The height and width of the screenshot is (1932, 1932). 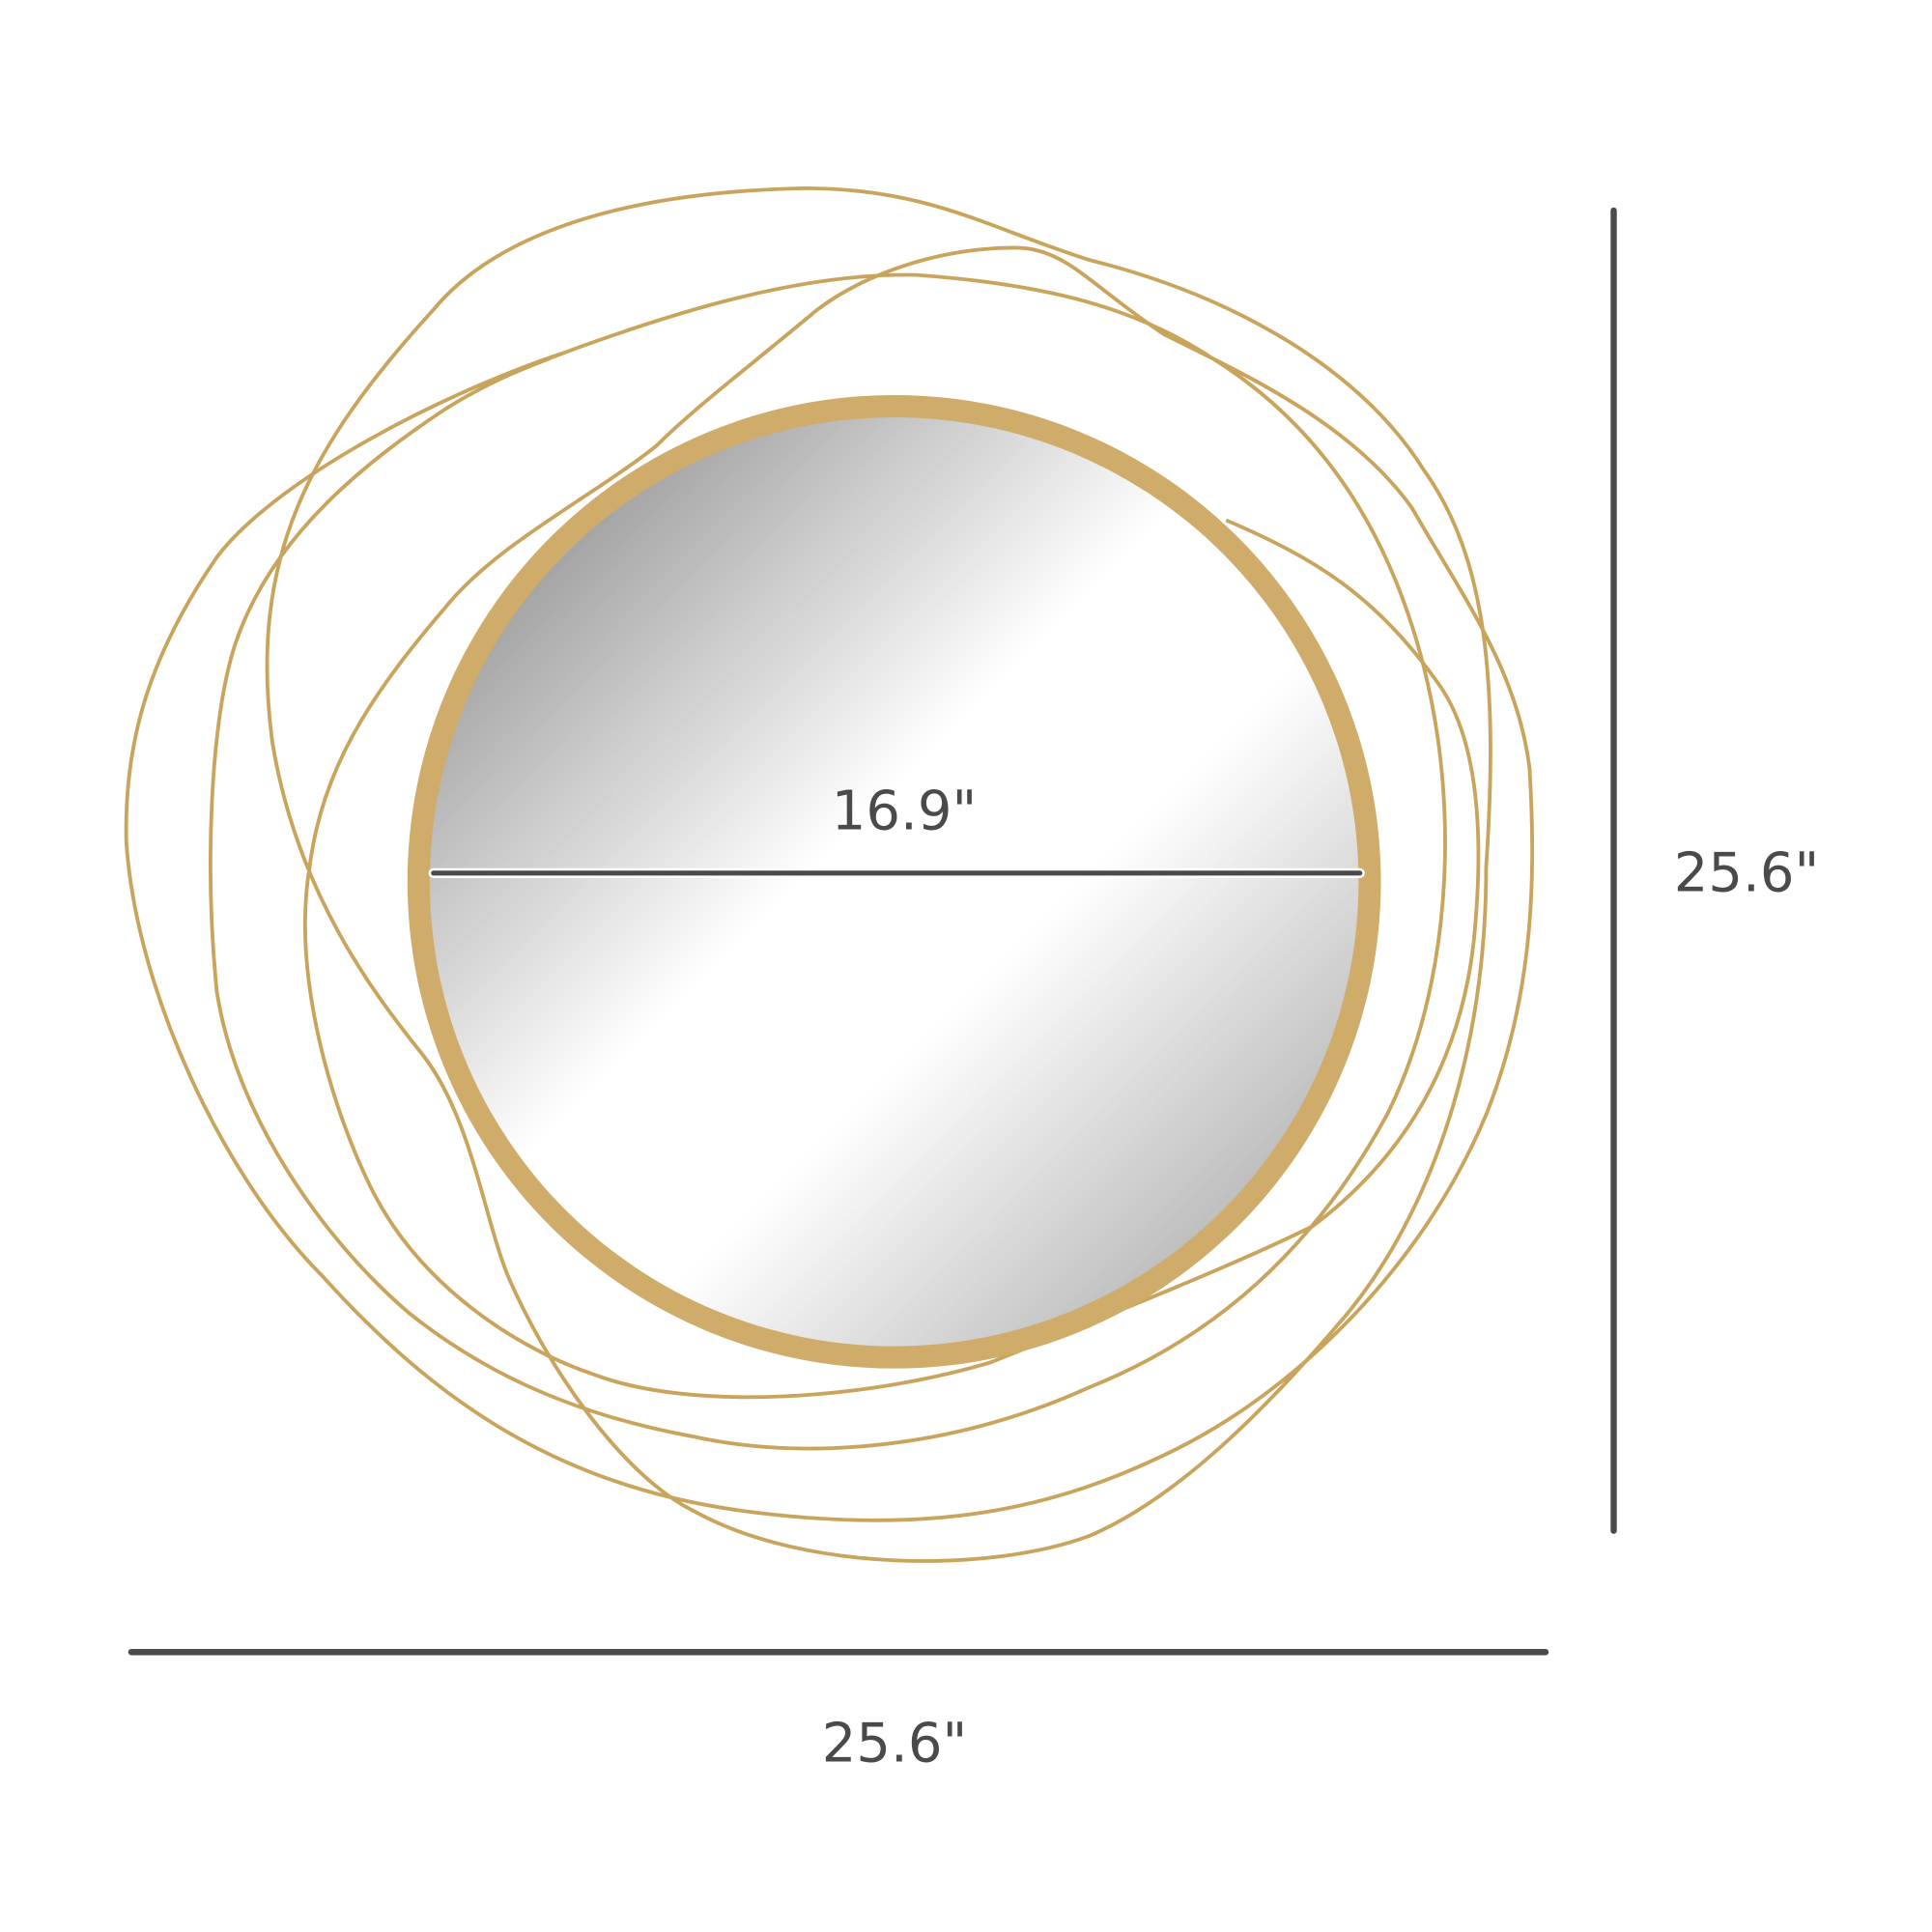 What do you see at coordinates (904, 811) in the screenshot?
I see `diameter-label: 16.9"` at bounding box center [904, 811].